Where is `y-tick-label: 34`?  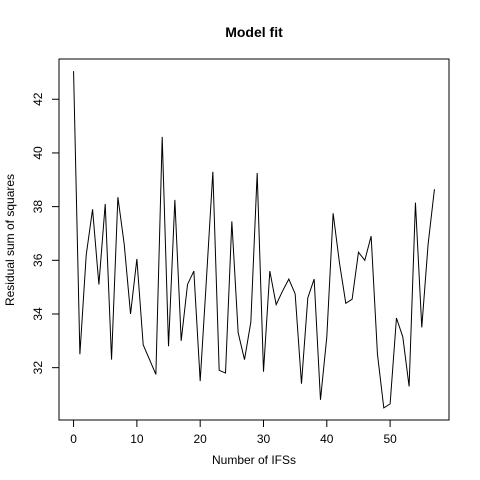 y-tick-label: 34 is located at coordinates (38, 314).